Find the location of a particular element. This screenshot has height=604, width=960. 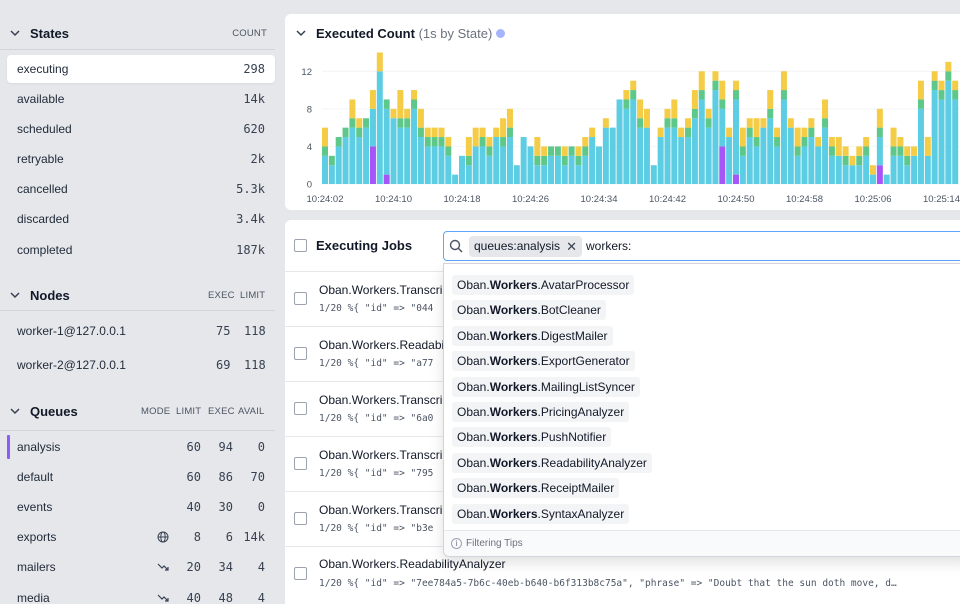

suggestion-item: Oban.Workers.ReceiptMailer is located at coordinates (536, 488).